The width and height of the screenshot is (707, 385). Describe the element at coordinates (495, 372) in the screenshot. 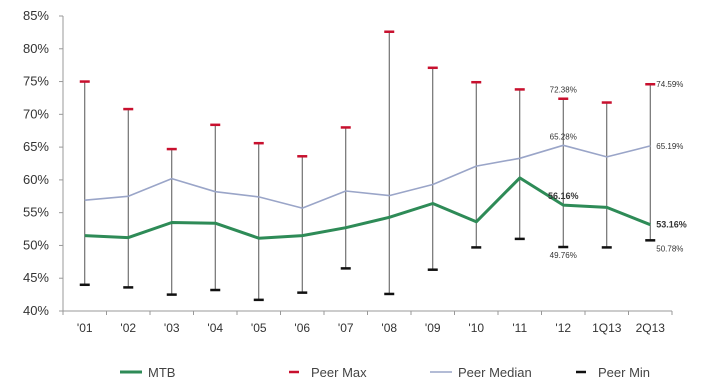

I see `legend-label: Peer Median` at that location.